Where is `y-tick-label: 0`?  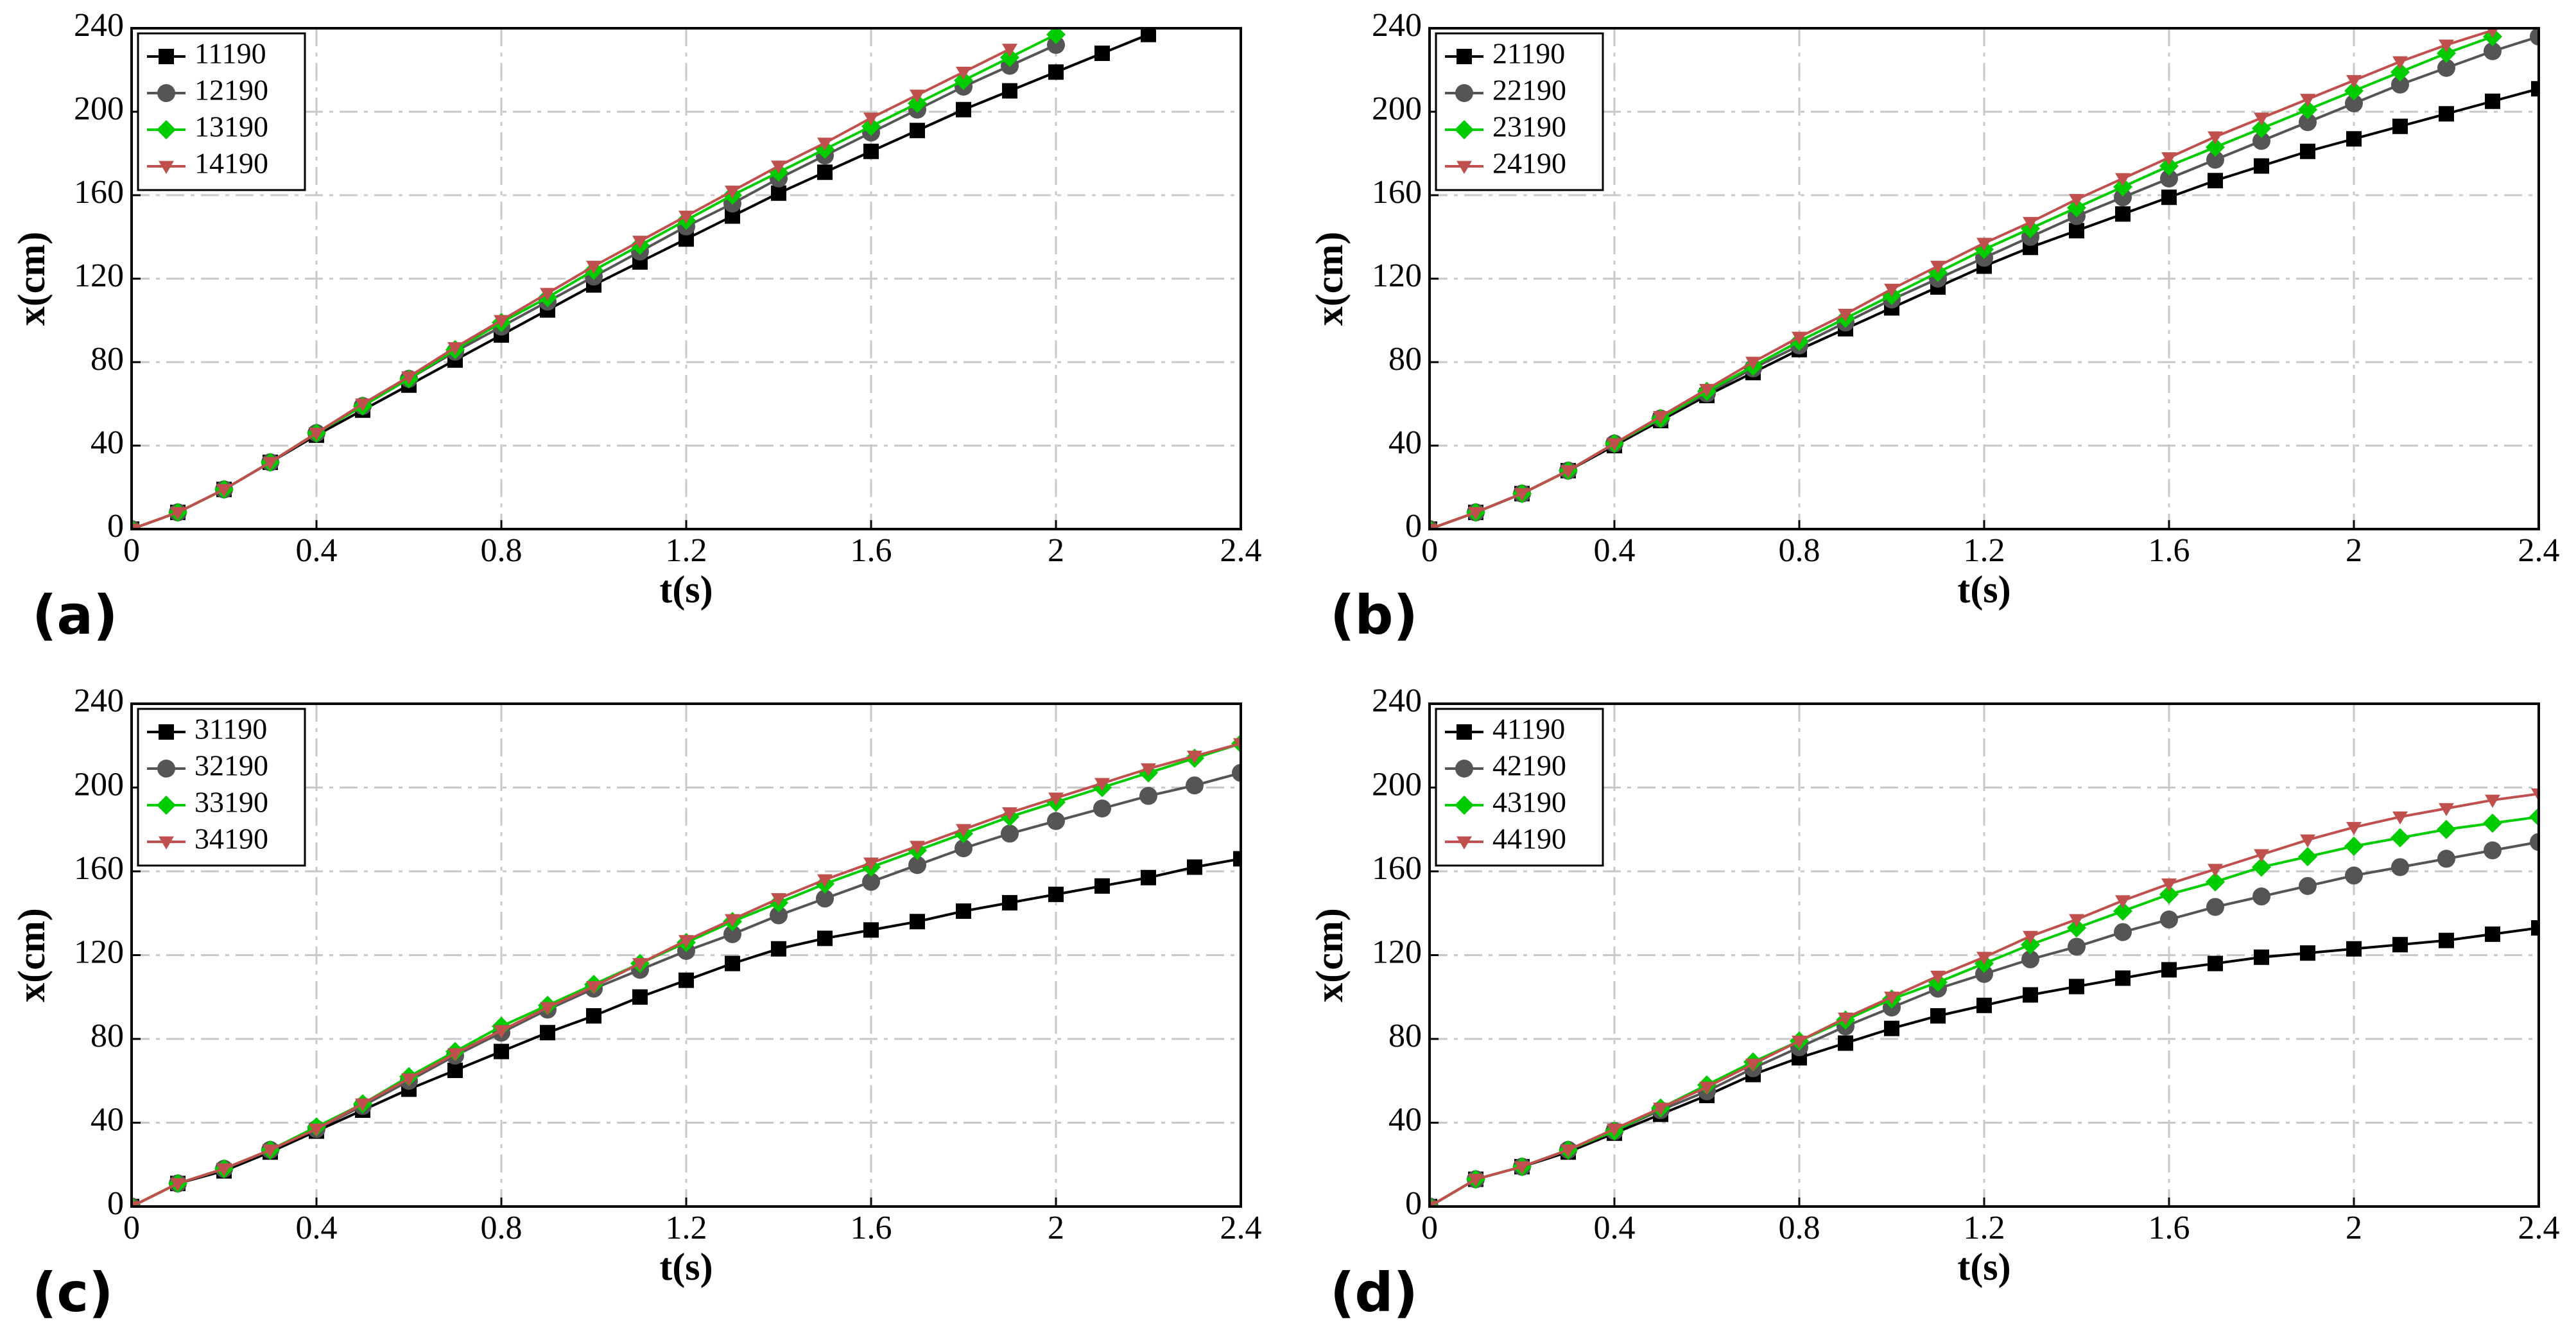 y-tick-label: 0 is located at coordinates (115, 1203).